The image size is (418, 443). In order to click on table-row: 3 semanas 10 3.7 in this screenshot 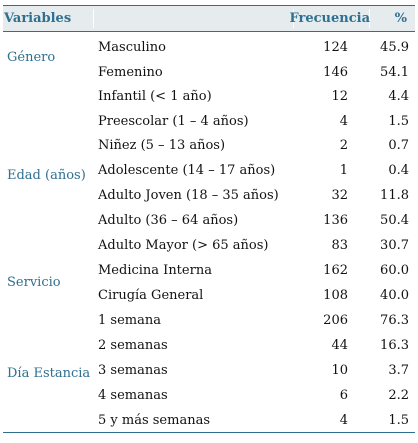, I will do `click(209, 369)`.